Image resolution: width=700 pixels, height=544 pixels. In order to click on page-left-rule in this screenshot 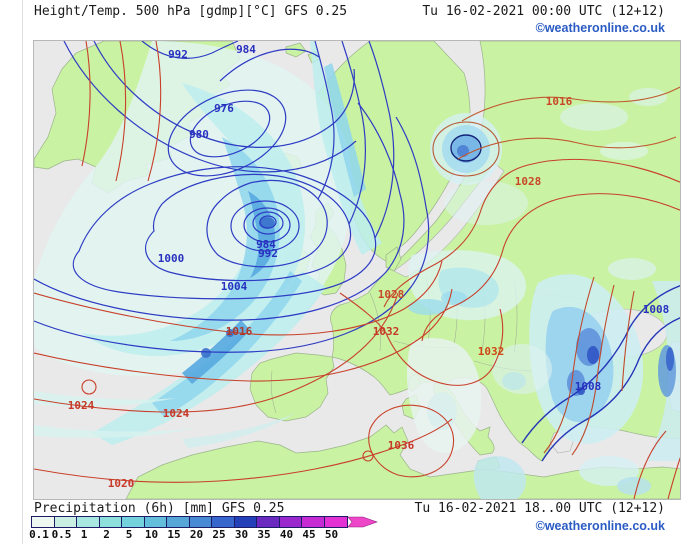, I will do `click(22, 272)`.